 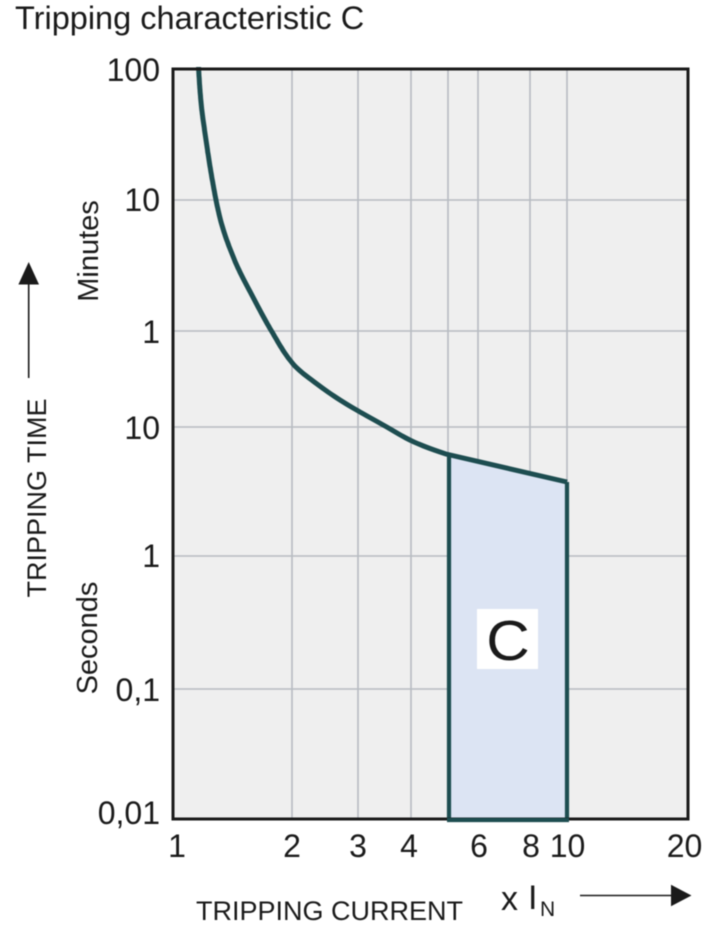 I want to click on svg-text: 20, so click(x=685, y=846).